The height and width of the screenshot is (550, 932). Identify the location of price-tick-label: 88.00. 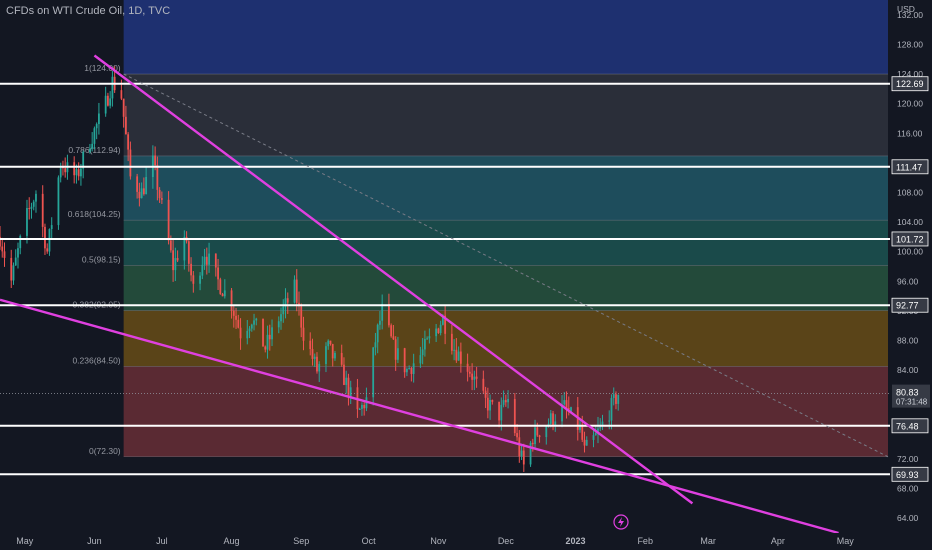
(908, 341).